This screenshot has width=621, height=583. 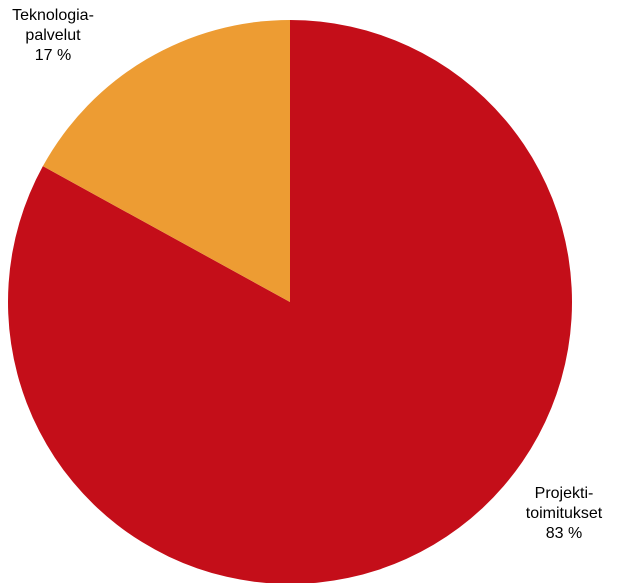 I want to click on slice-label-line: toimitukset, so click(x=564, y=513).